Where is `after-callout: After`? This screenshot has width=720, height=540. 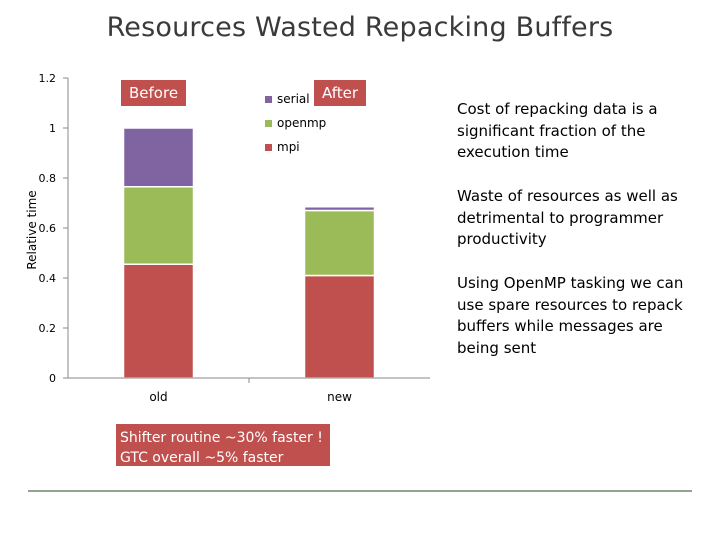
after-callout: After is located at coordinates (340, 93).